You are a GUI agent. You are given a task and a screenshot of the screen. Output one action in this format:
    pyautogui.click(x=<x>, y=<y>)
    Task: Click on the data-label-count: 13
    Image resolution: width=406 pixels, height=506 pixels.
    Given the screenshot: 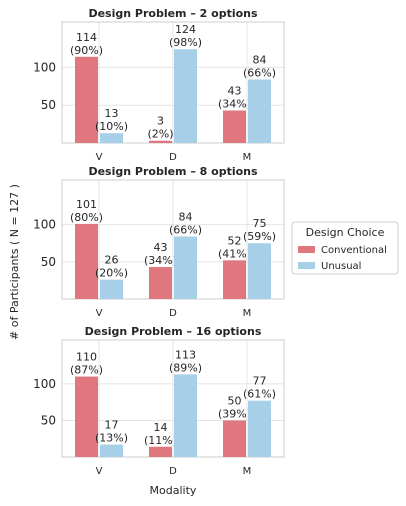 What is the action you would take?
    pyautogui.click(x=112, y=113)
    